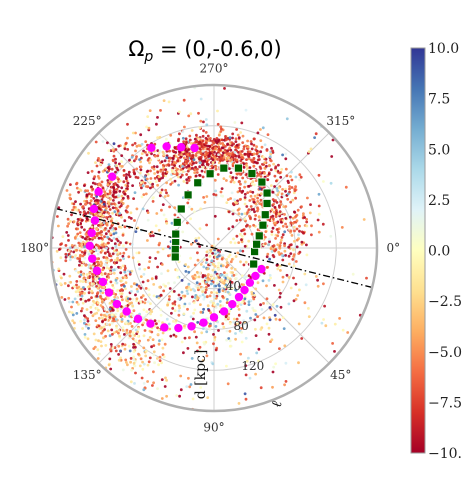  Describe the element at coordinates (439, 201) in the screenshot. I see `colorbar-tick-label: 2.5` at that location.